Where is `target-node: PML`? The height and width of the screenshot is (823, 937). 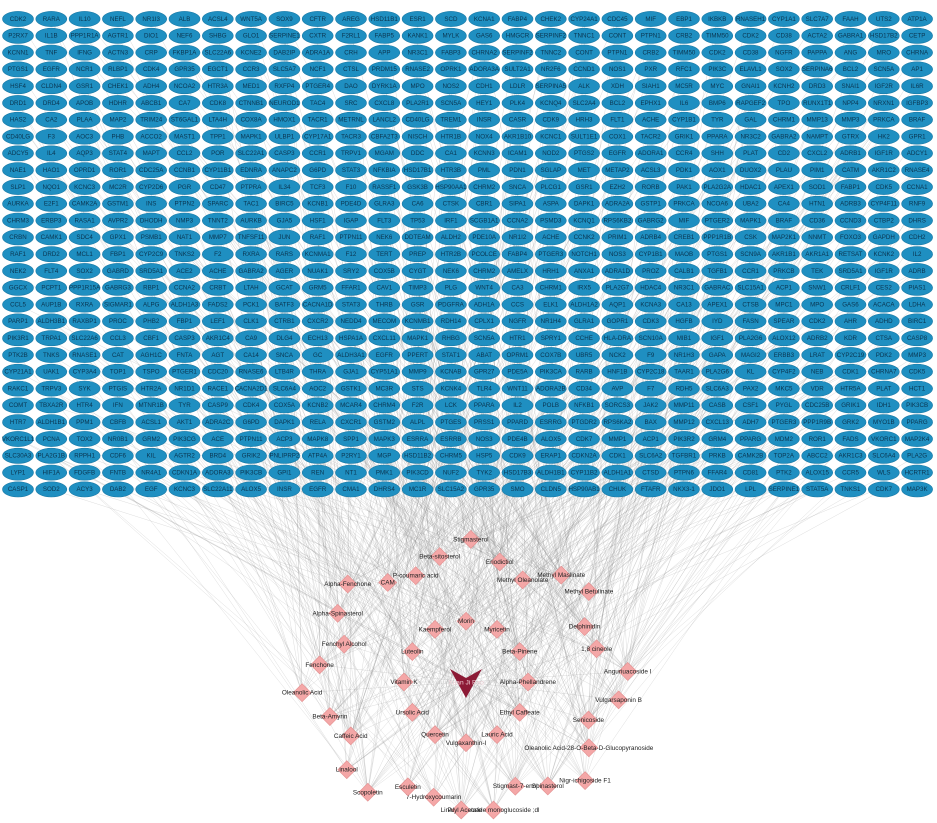 target-node: PML is located at coordinates (484, 170).